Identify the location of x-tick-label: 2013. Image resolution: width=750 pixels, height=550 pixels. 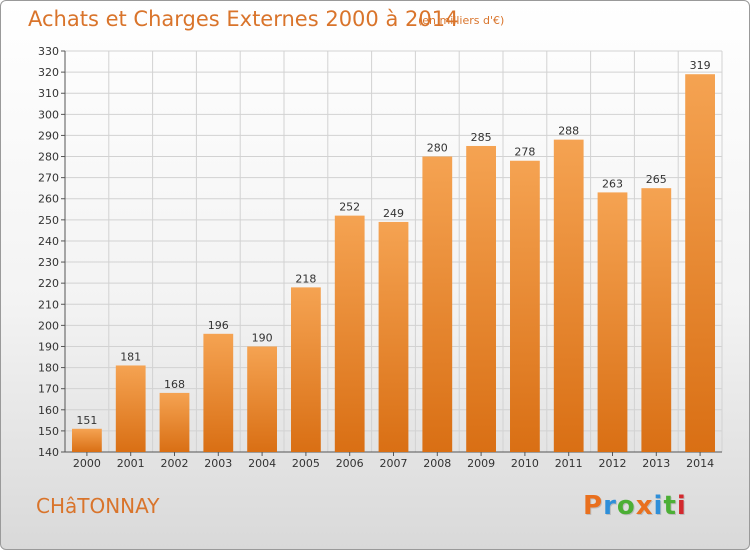
(656, 463).